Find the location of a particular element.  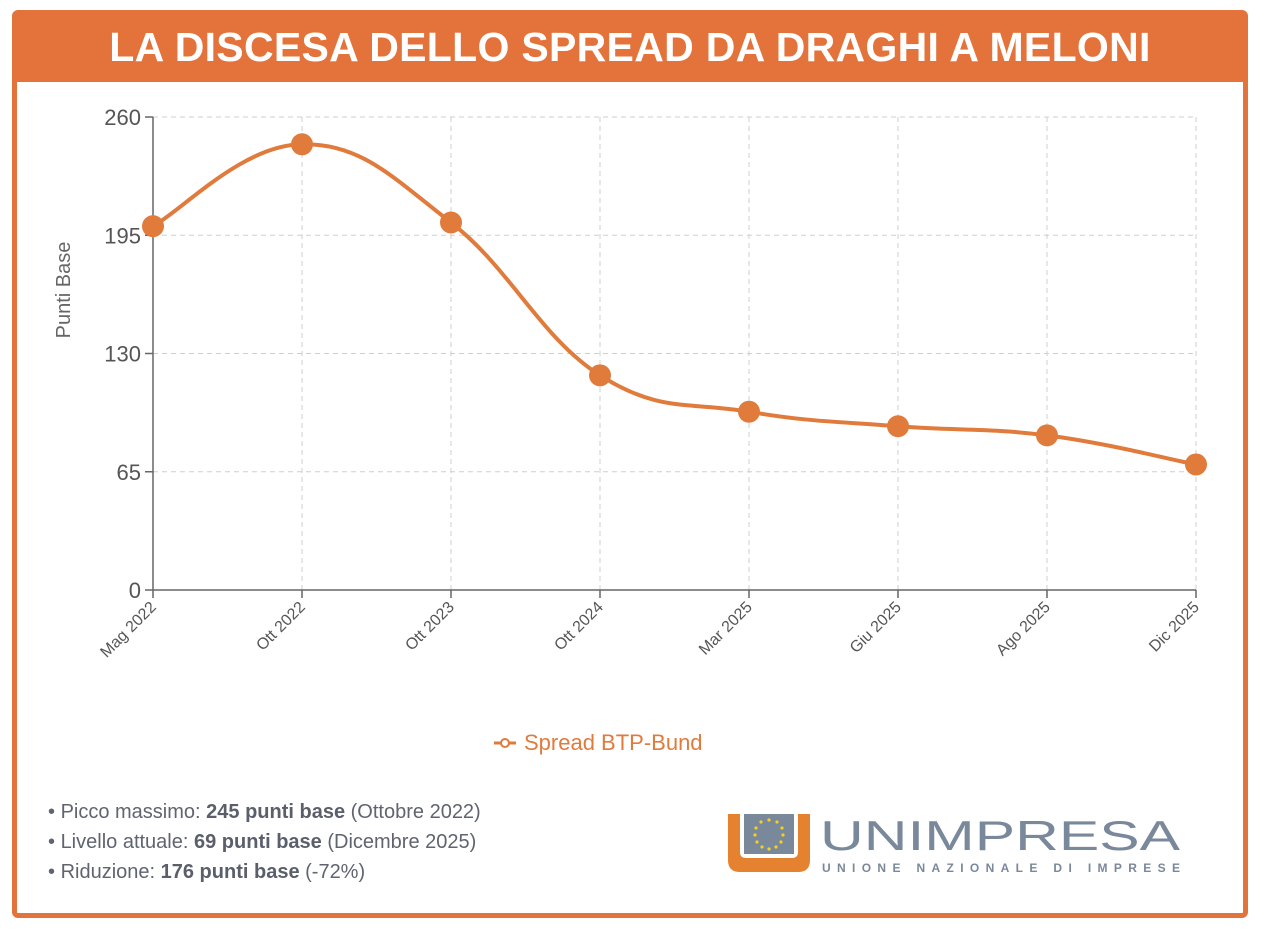

note-label: Livello attuale: is located at coordinates (127, 842).